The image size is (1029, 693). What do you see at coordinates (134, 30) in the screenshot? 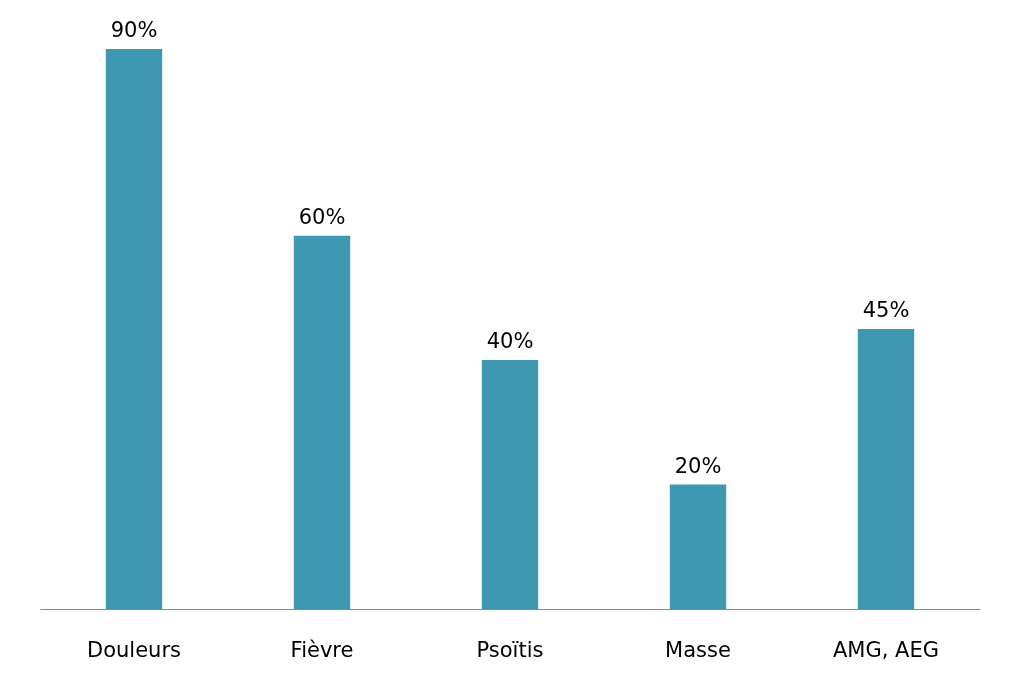
I see `data-label: 90%` at bounding box center [134, 30].